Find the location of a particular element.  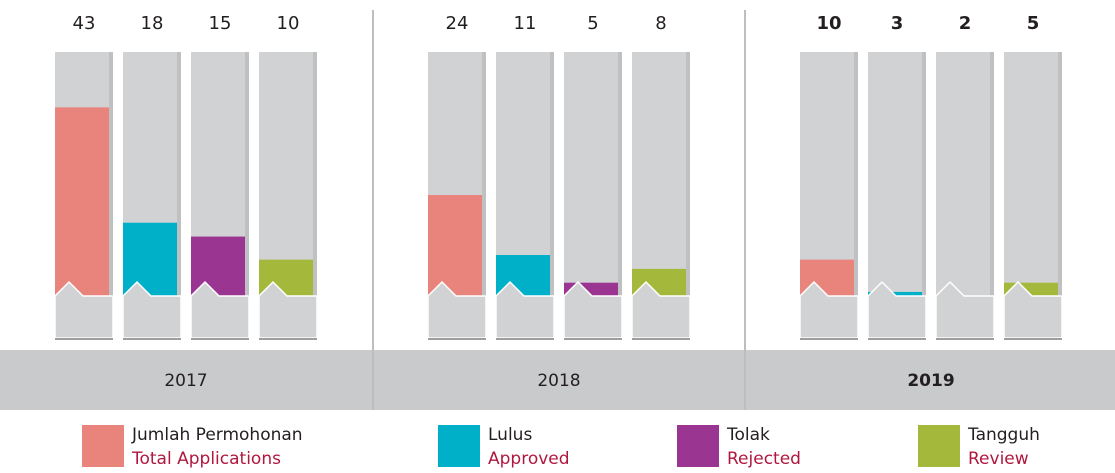

year-label: 2019 is located at coordinates (930, 381).